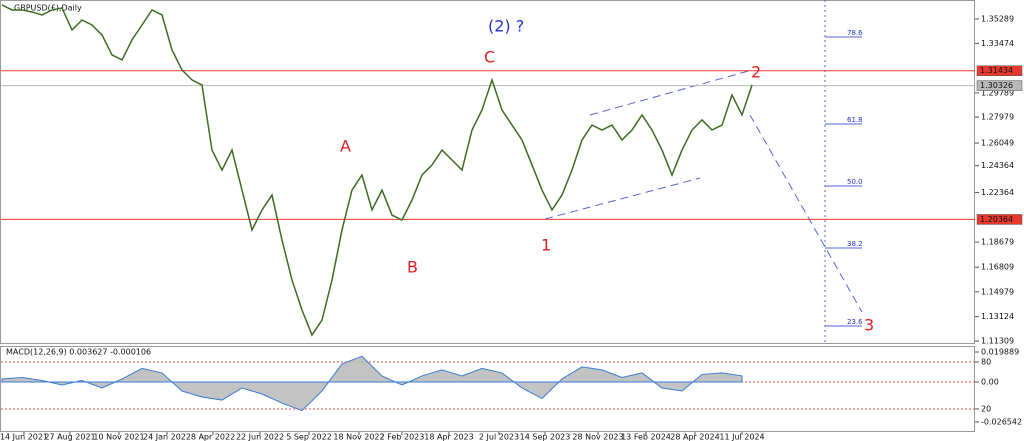 Image resolution: width=1024 pixels, height=441 pixels. What do you see at coordinates (986, 361) in the screenshot?
I see `y-tick-label: 80` at bounding box center [986, 361].